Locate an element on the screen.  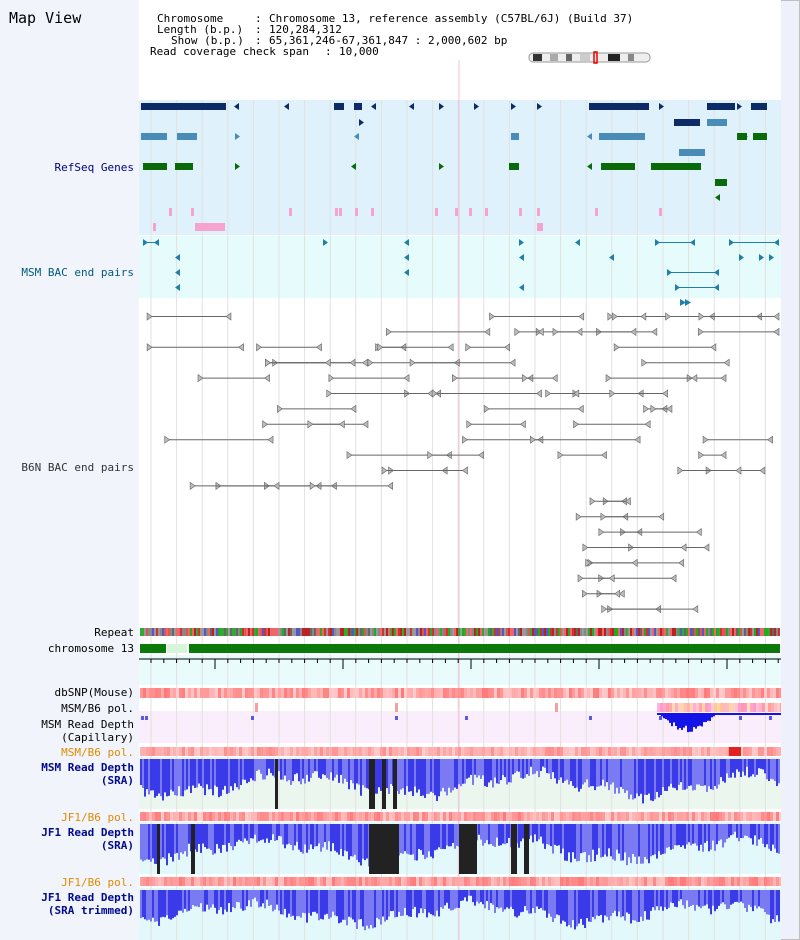
msm-bac-track-bg is located at coordinates (460, 267).